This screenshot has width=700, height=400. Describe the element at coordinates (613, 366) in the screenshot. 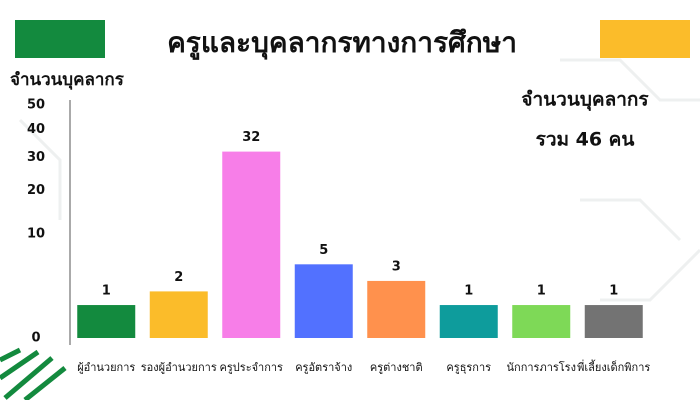

I see `x-tick-label: พี่เลี้ยงเด็กพิการ` at that location.